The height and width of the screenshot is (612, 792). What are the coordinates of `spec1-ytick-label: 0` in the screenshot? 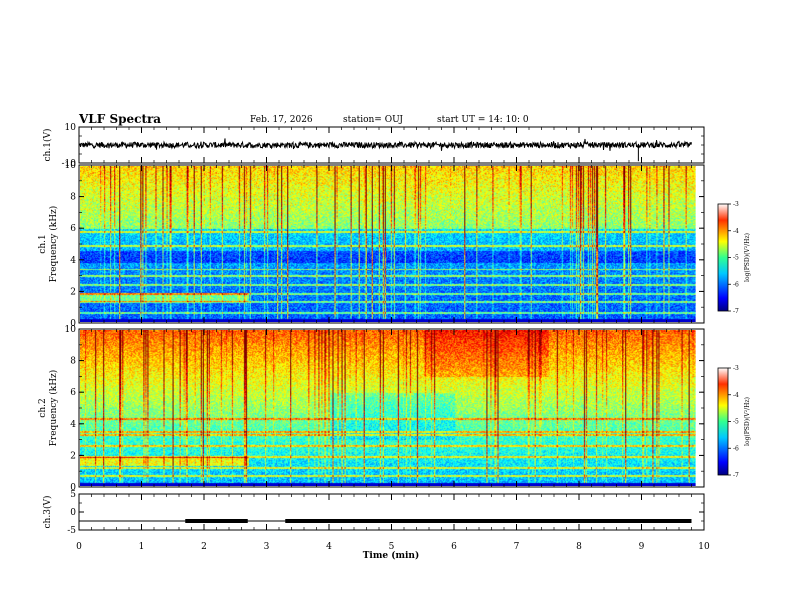 It's located at (73, 324).